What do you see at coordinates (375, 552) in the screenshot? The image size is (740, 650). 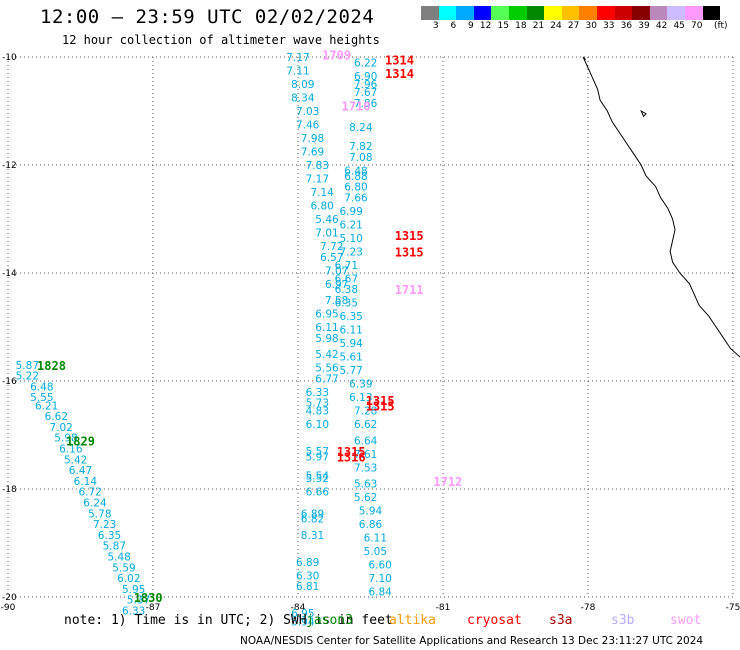 I see `wave-height-value: 5.05` at bounding box center [375, 552].